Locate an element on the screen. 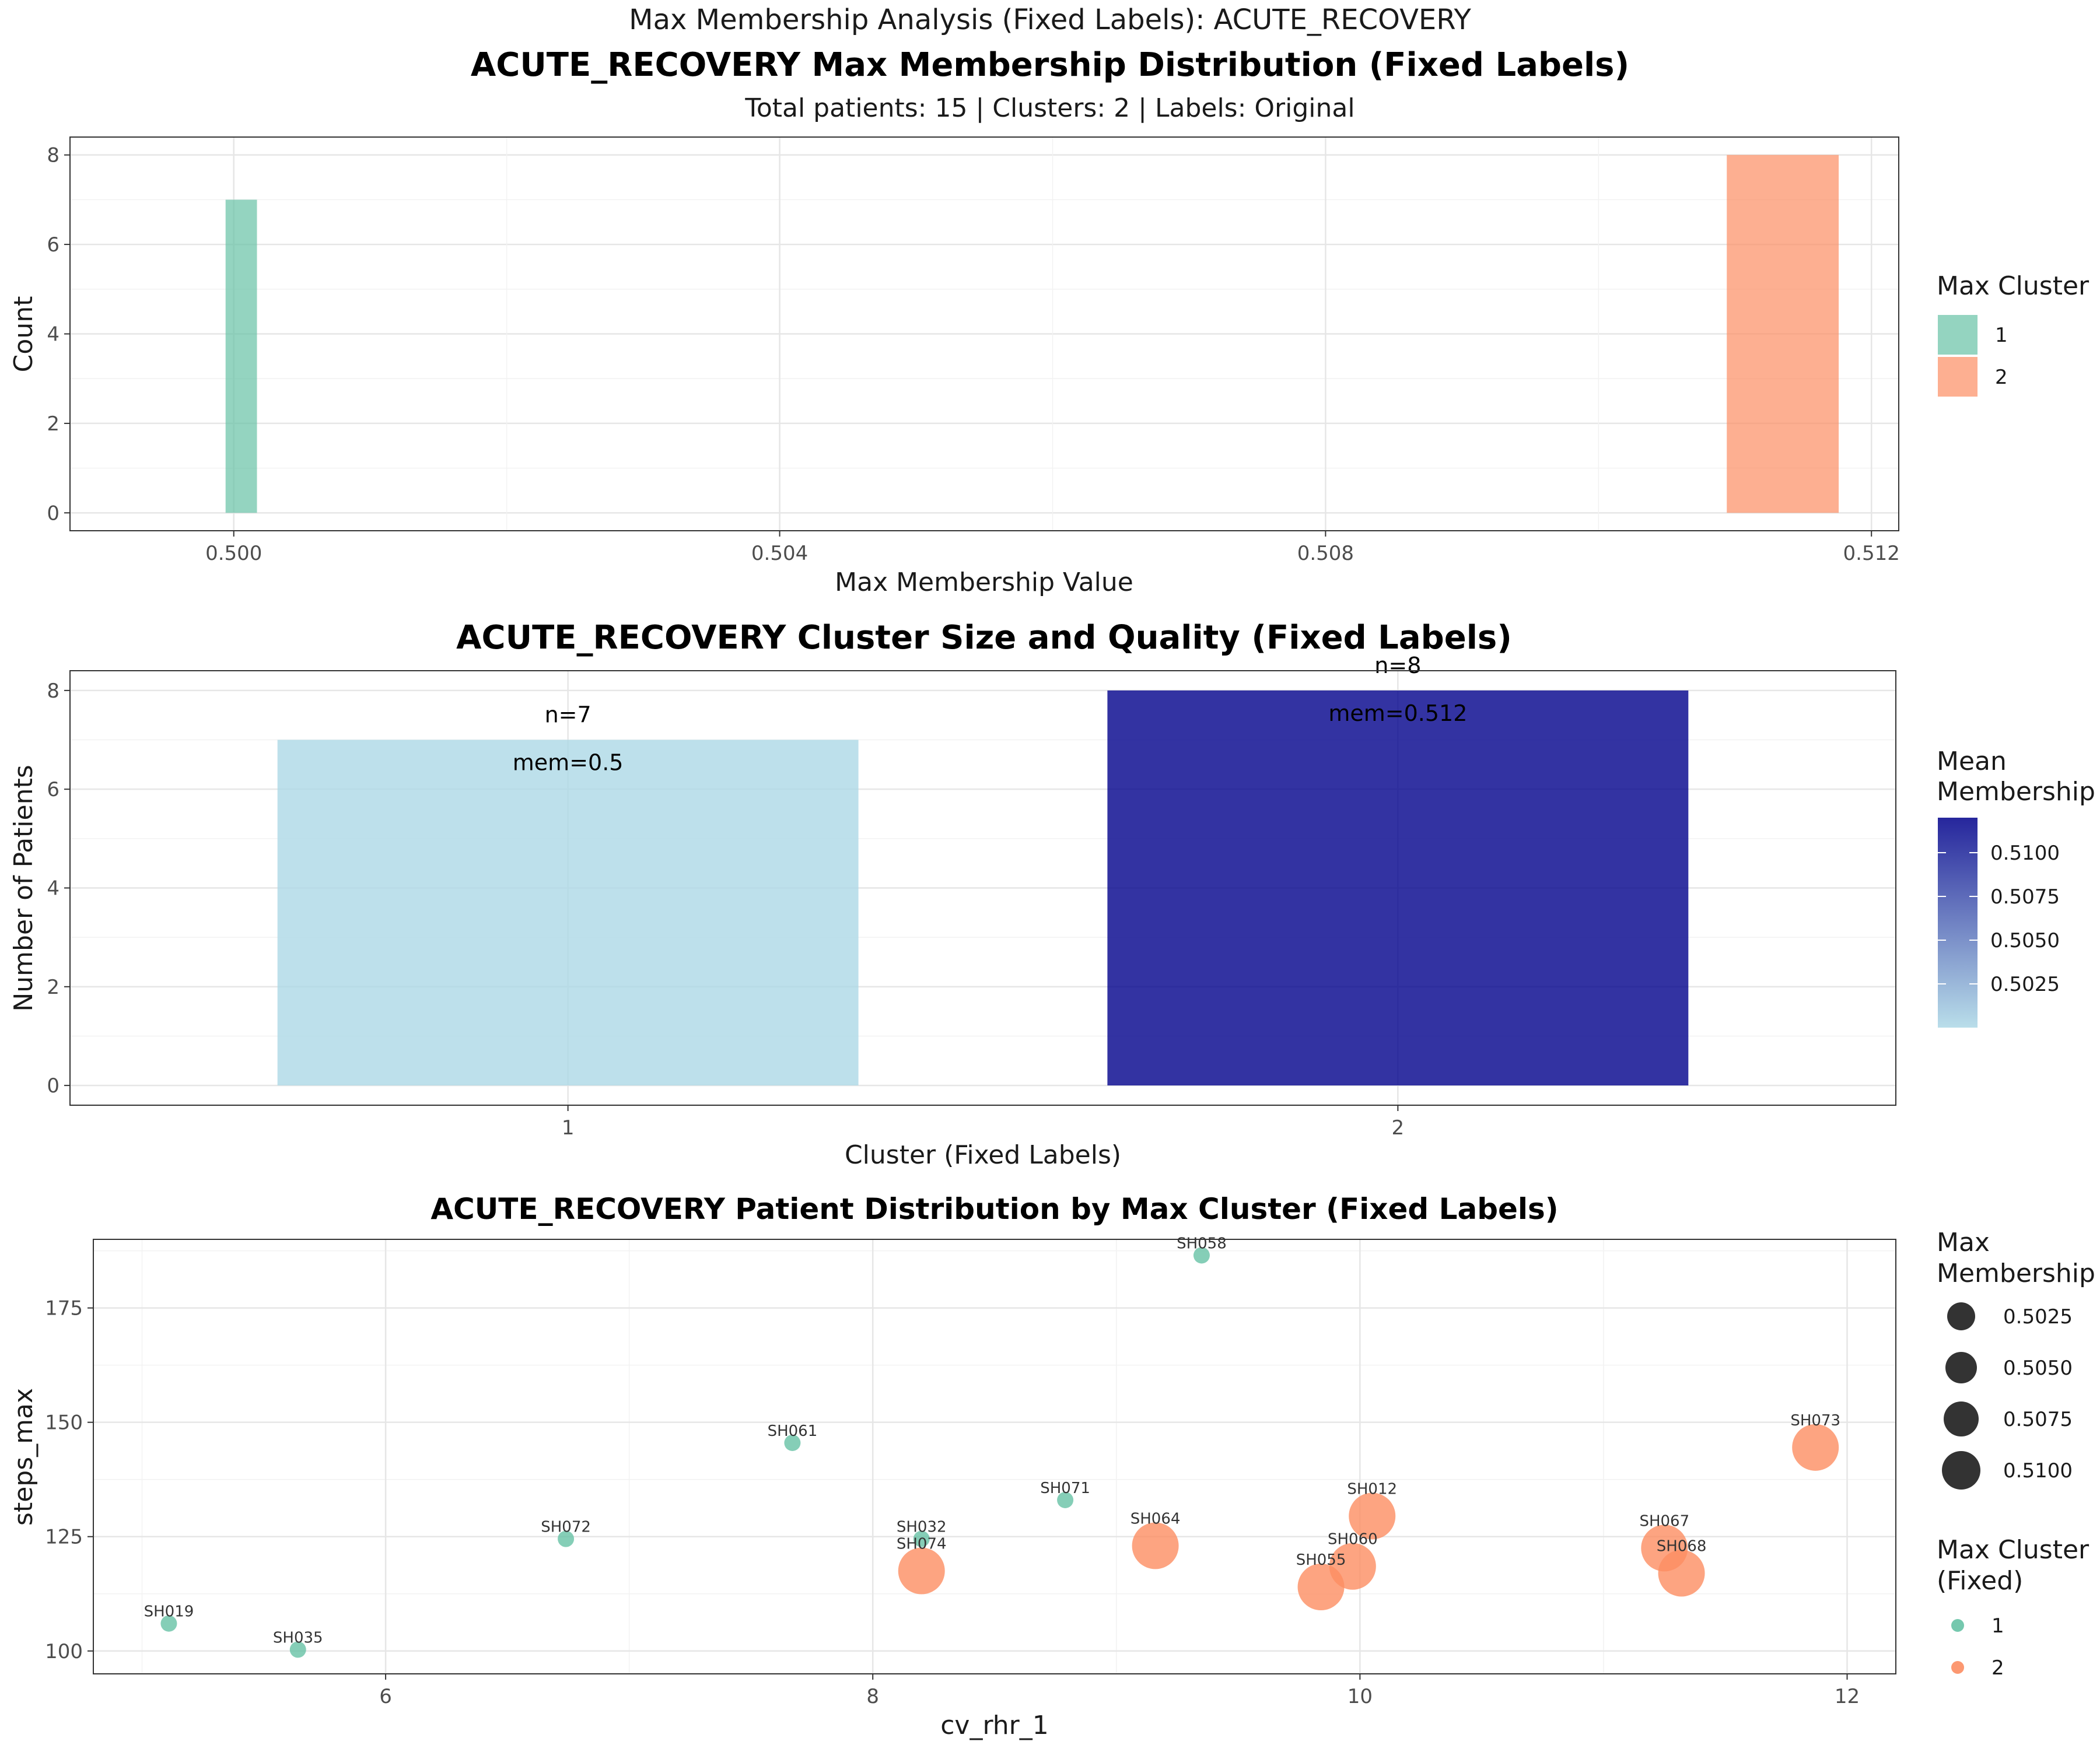 The width and height of the screenshot is (2100, 1752). scatter-point-label-SH061: SH061 is located at coordinates (793, 1431).